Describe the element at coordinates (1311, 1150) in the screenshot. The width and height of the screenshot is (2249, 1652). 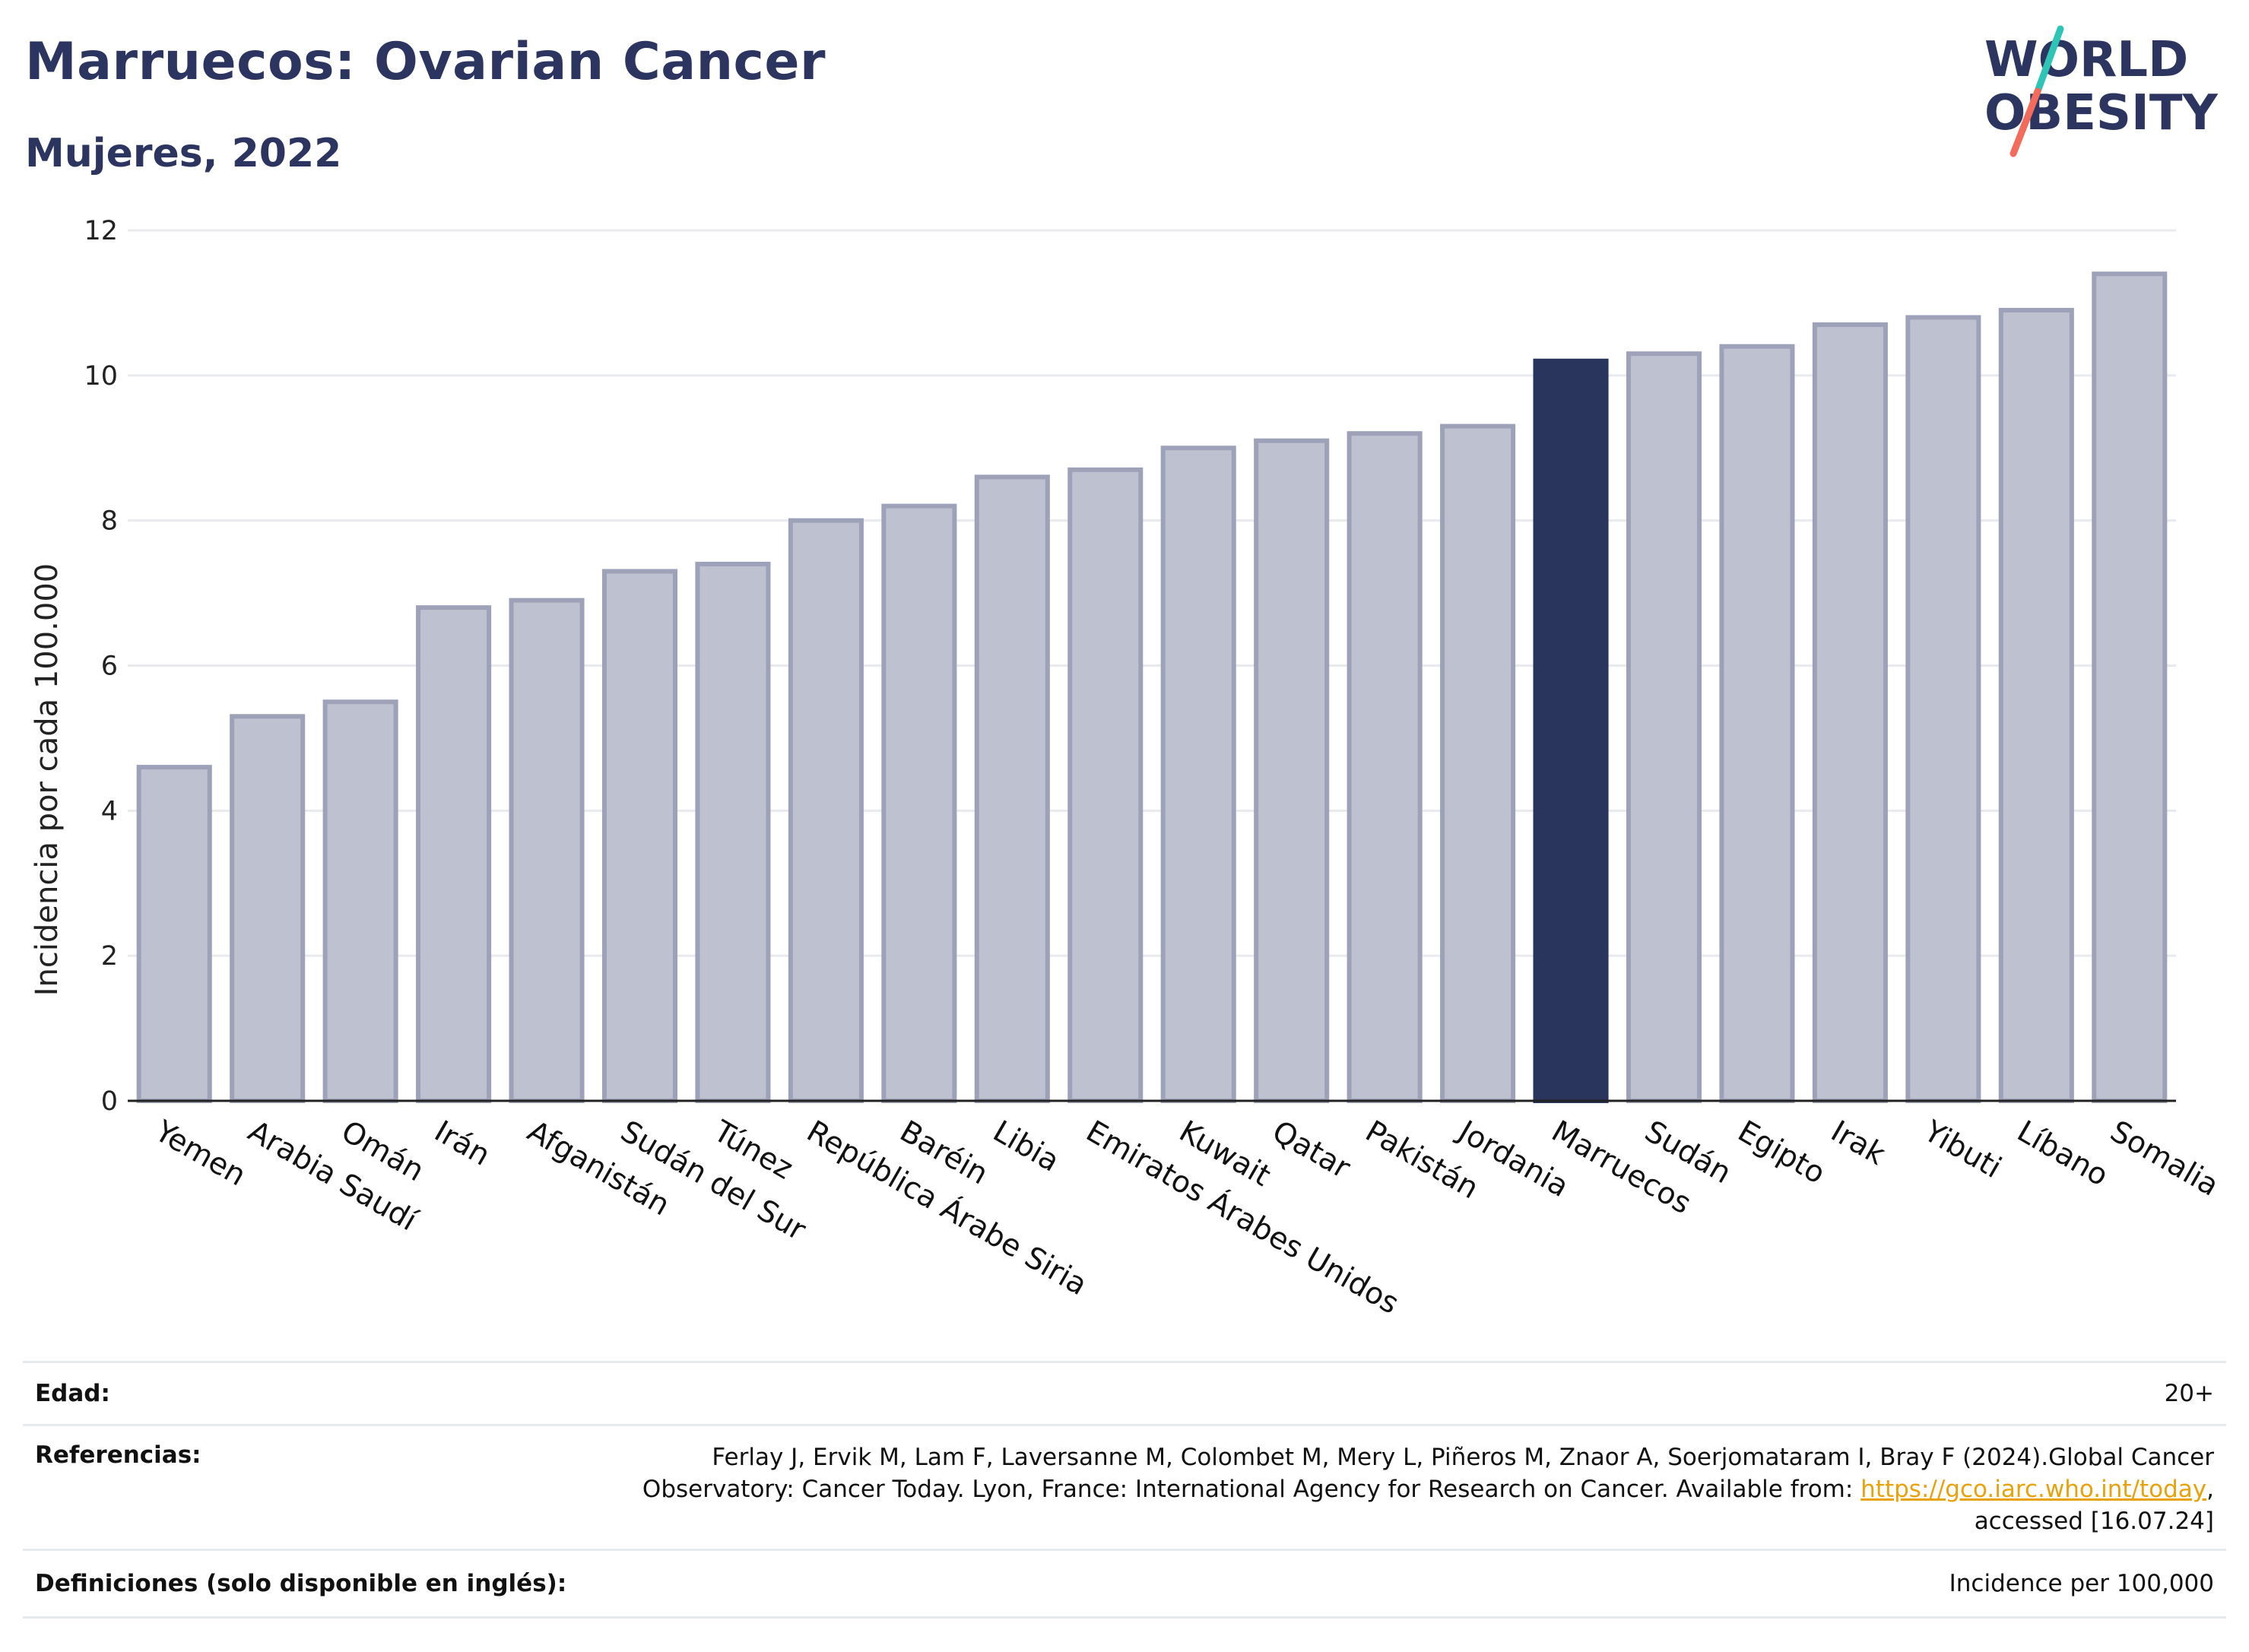
I see `x-tick-label: Qatar` at that location.